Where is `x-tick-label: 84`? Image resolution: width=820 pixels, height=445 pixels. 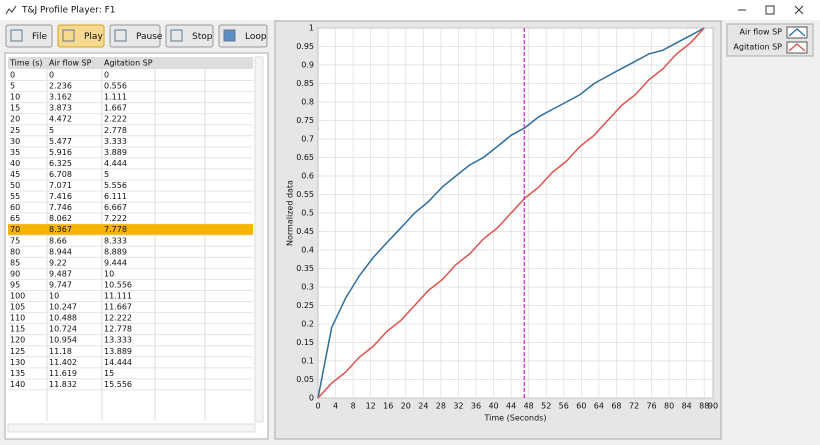
x-tick-label: 84 is located at coordinates (687, 406).